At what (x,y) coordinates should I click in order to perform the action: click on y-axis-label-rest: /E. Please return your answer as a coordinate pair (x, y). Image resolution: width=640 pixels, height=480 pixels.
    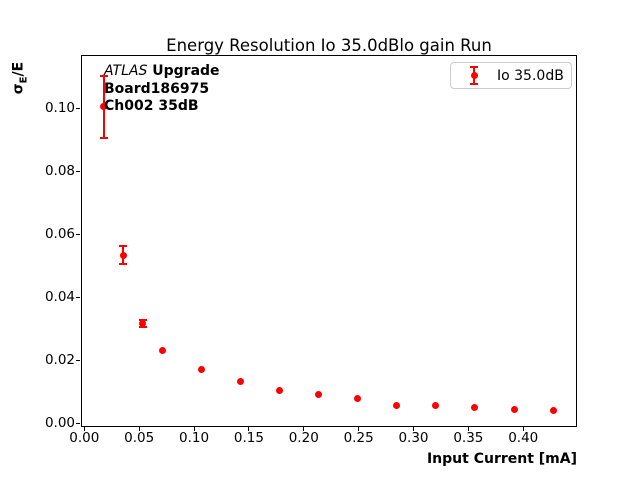
    Looking at the image, I should click on (18, 69).